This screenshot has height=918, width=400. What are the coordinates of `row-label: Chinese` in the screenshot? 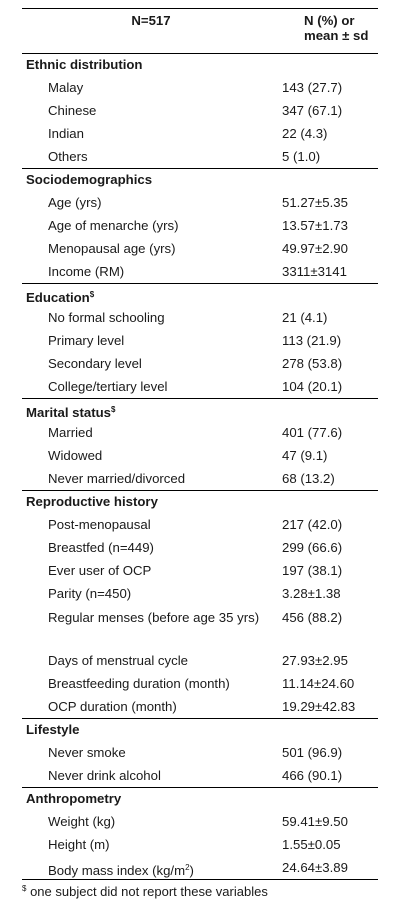 It's located at (72, 110).